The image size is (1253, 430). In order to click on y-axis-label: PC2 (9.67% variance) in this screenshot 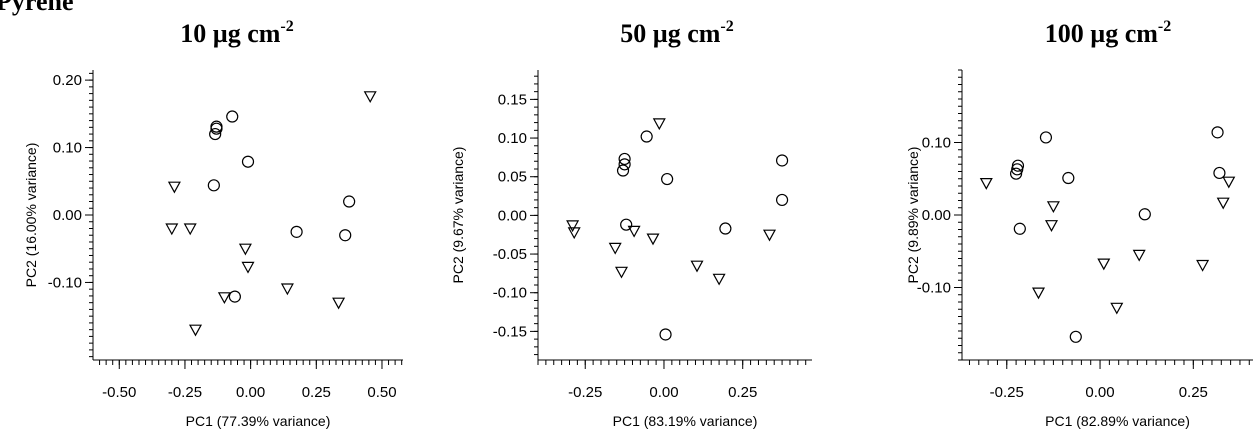, I will do `click(458, 215)`.